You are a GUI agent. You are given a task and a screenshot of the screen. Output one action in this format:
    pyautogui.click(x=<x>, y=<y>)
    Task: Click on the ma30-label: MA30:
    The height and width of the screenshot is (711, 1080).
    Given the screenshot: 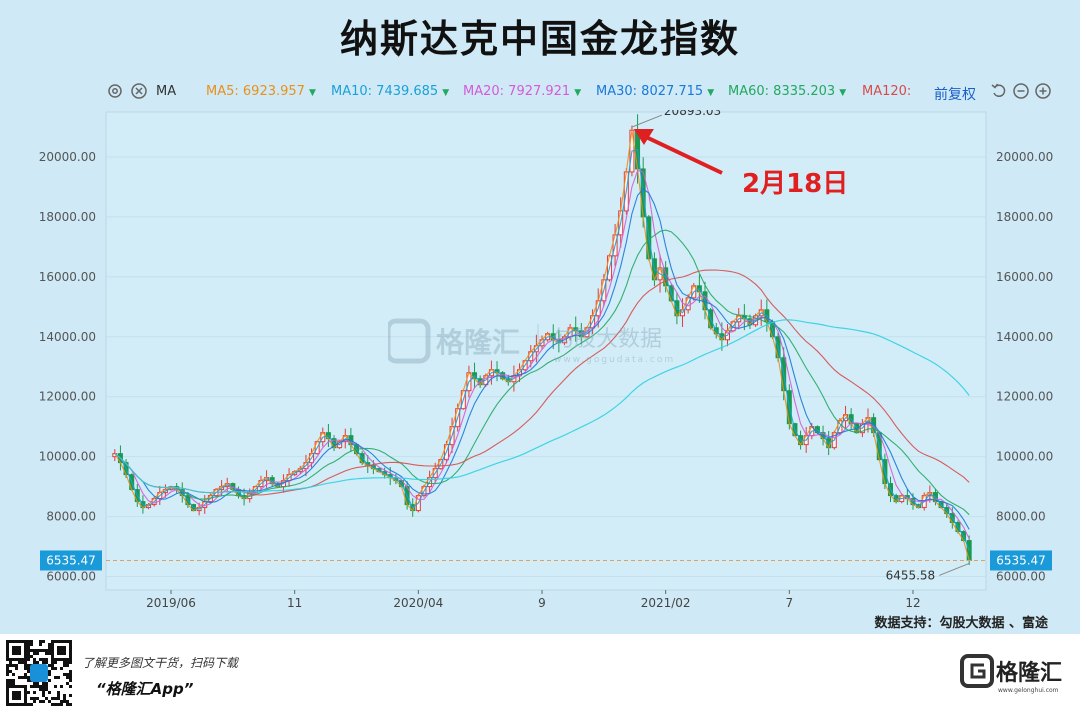 What is the action you would take?
    pyautogui.click(x=617, y=91)
    